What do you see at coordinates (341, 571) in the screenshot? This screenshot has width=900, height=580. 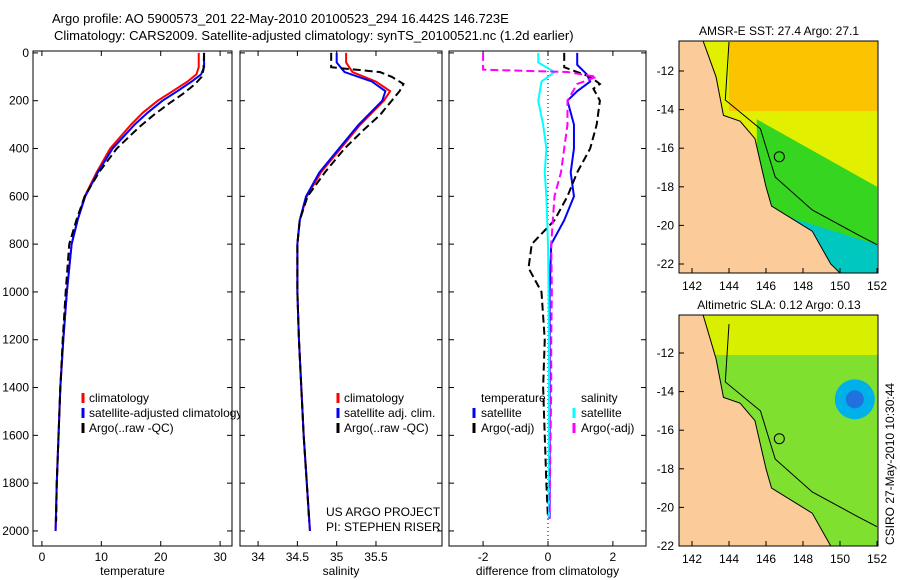 I see `x-axis-label: salinity` at bounding box center [341, 571].